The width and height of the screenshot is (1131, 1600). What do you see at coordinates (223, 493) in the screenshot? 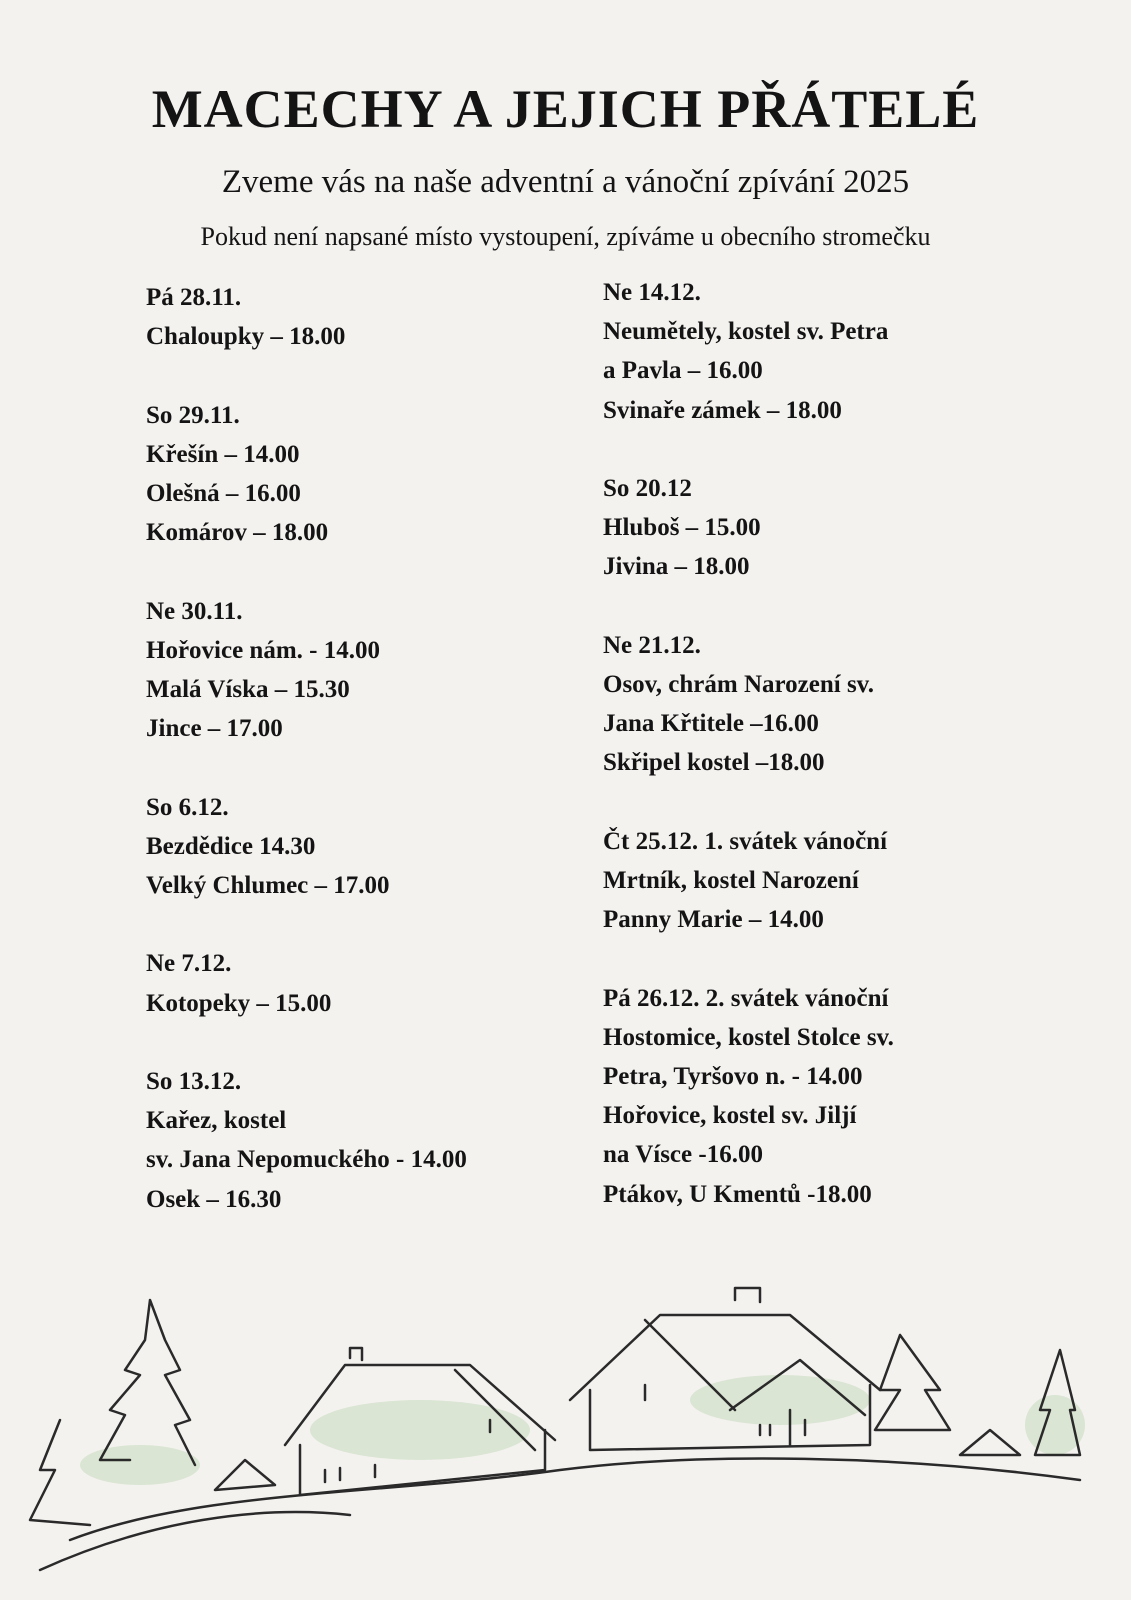
I see `event-location-time: Olešná – 16.00` at bounding box center [223, 493].